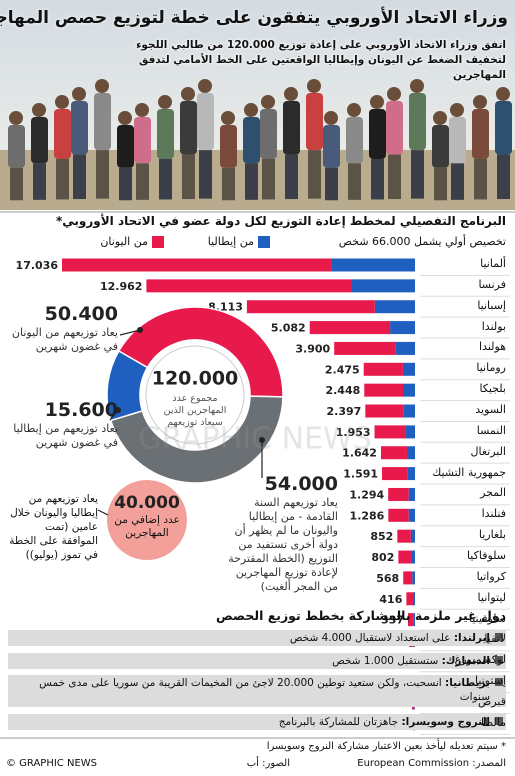 Image resolution: width=515 pixels, height=776 pixels. What do you see at coordinates (359, 453) in the screenshot?
I see `bar-total-label: 1.642` at bounding box center [359, 453].